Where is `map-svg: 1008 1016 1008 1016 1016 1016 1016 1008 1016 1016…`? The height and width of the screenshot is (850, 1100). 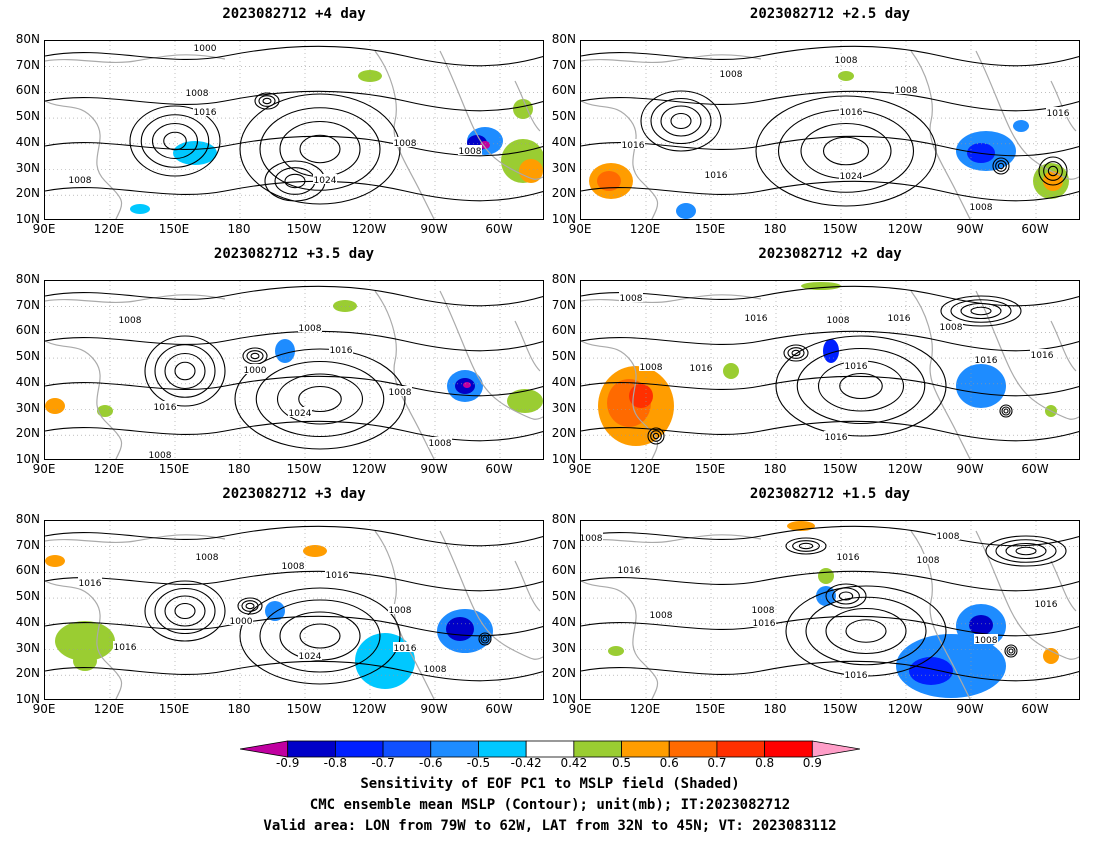 map-svg: 1008 1016 1008 1016 1016 1016 1016 1008 1016 1016… is located at coordinates (830, 370).